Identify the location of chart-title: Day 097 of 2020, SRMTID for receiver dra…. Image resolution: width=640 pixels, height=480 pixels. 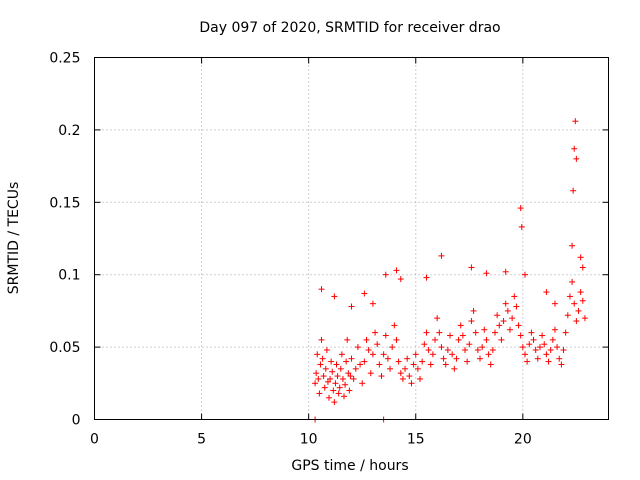
(349, 28).